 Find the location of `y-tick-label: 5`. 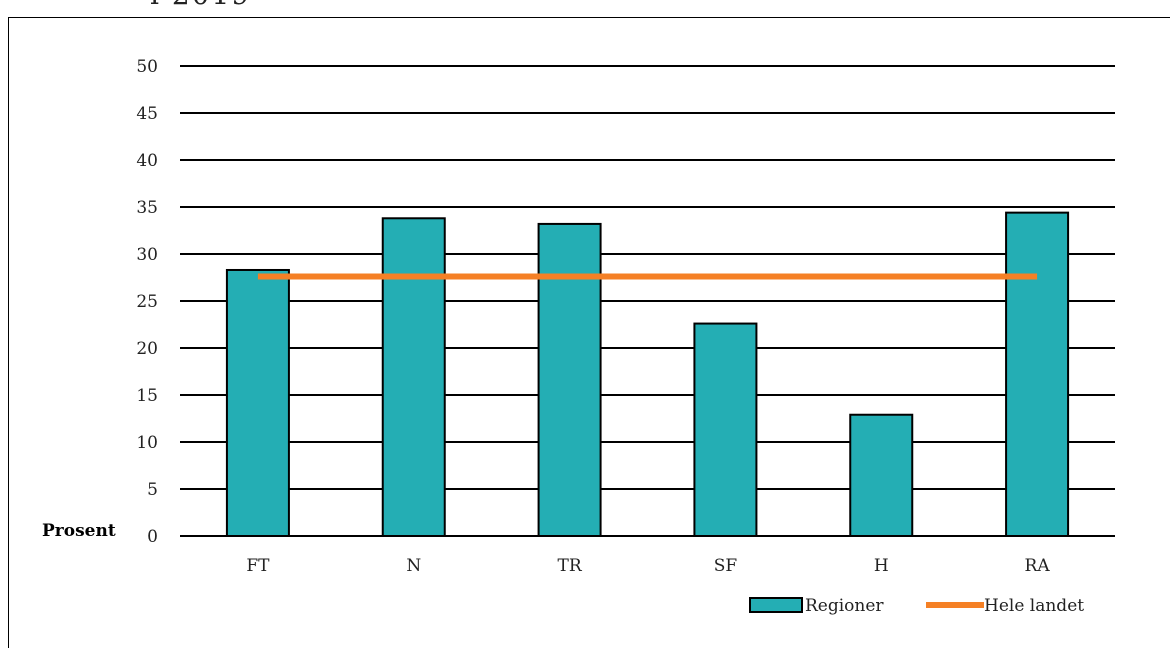

y-tick-label: 5 is located at coordinates (152, 490).